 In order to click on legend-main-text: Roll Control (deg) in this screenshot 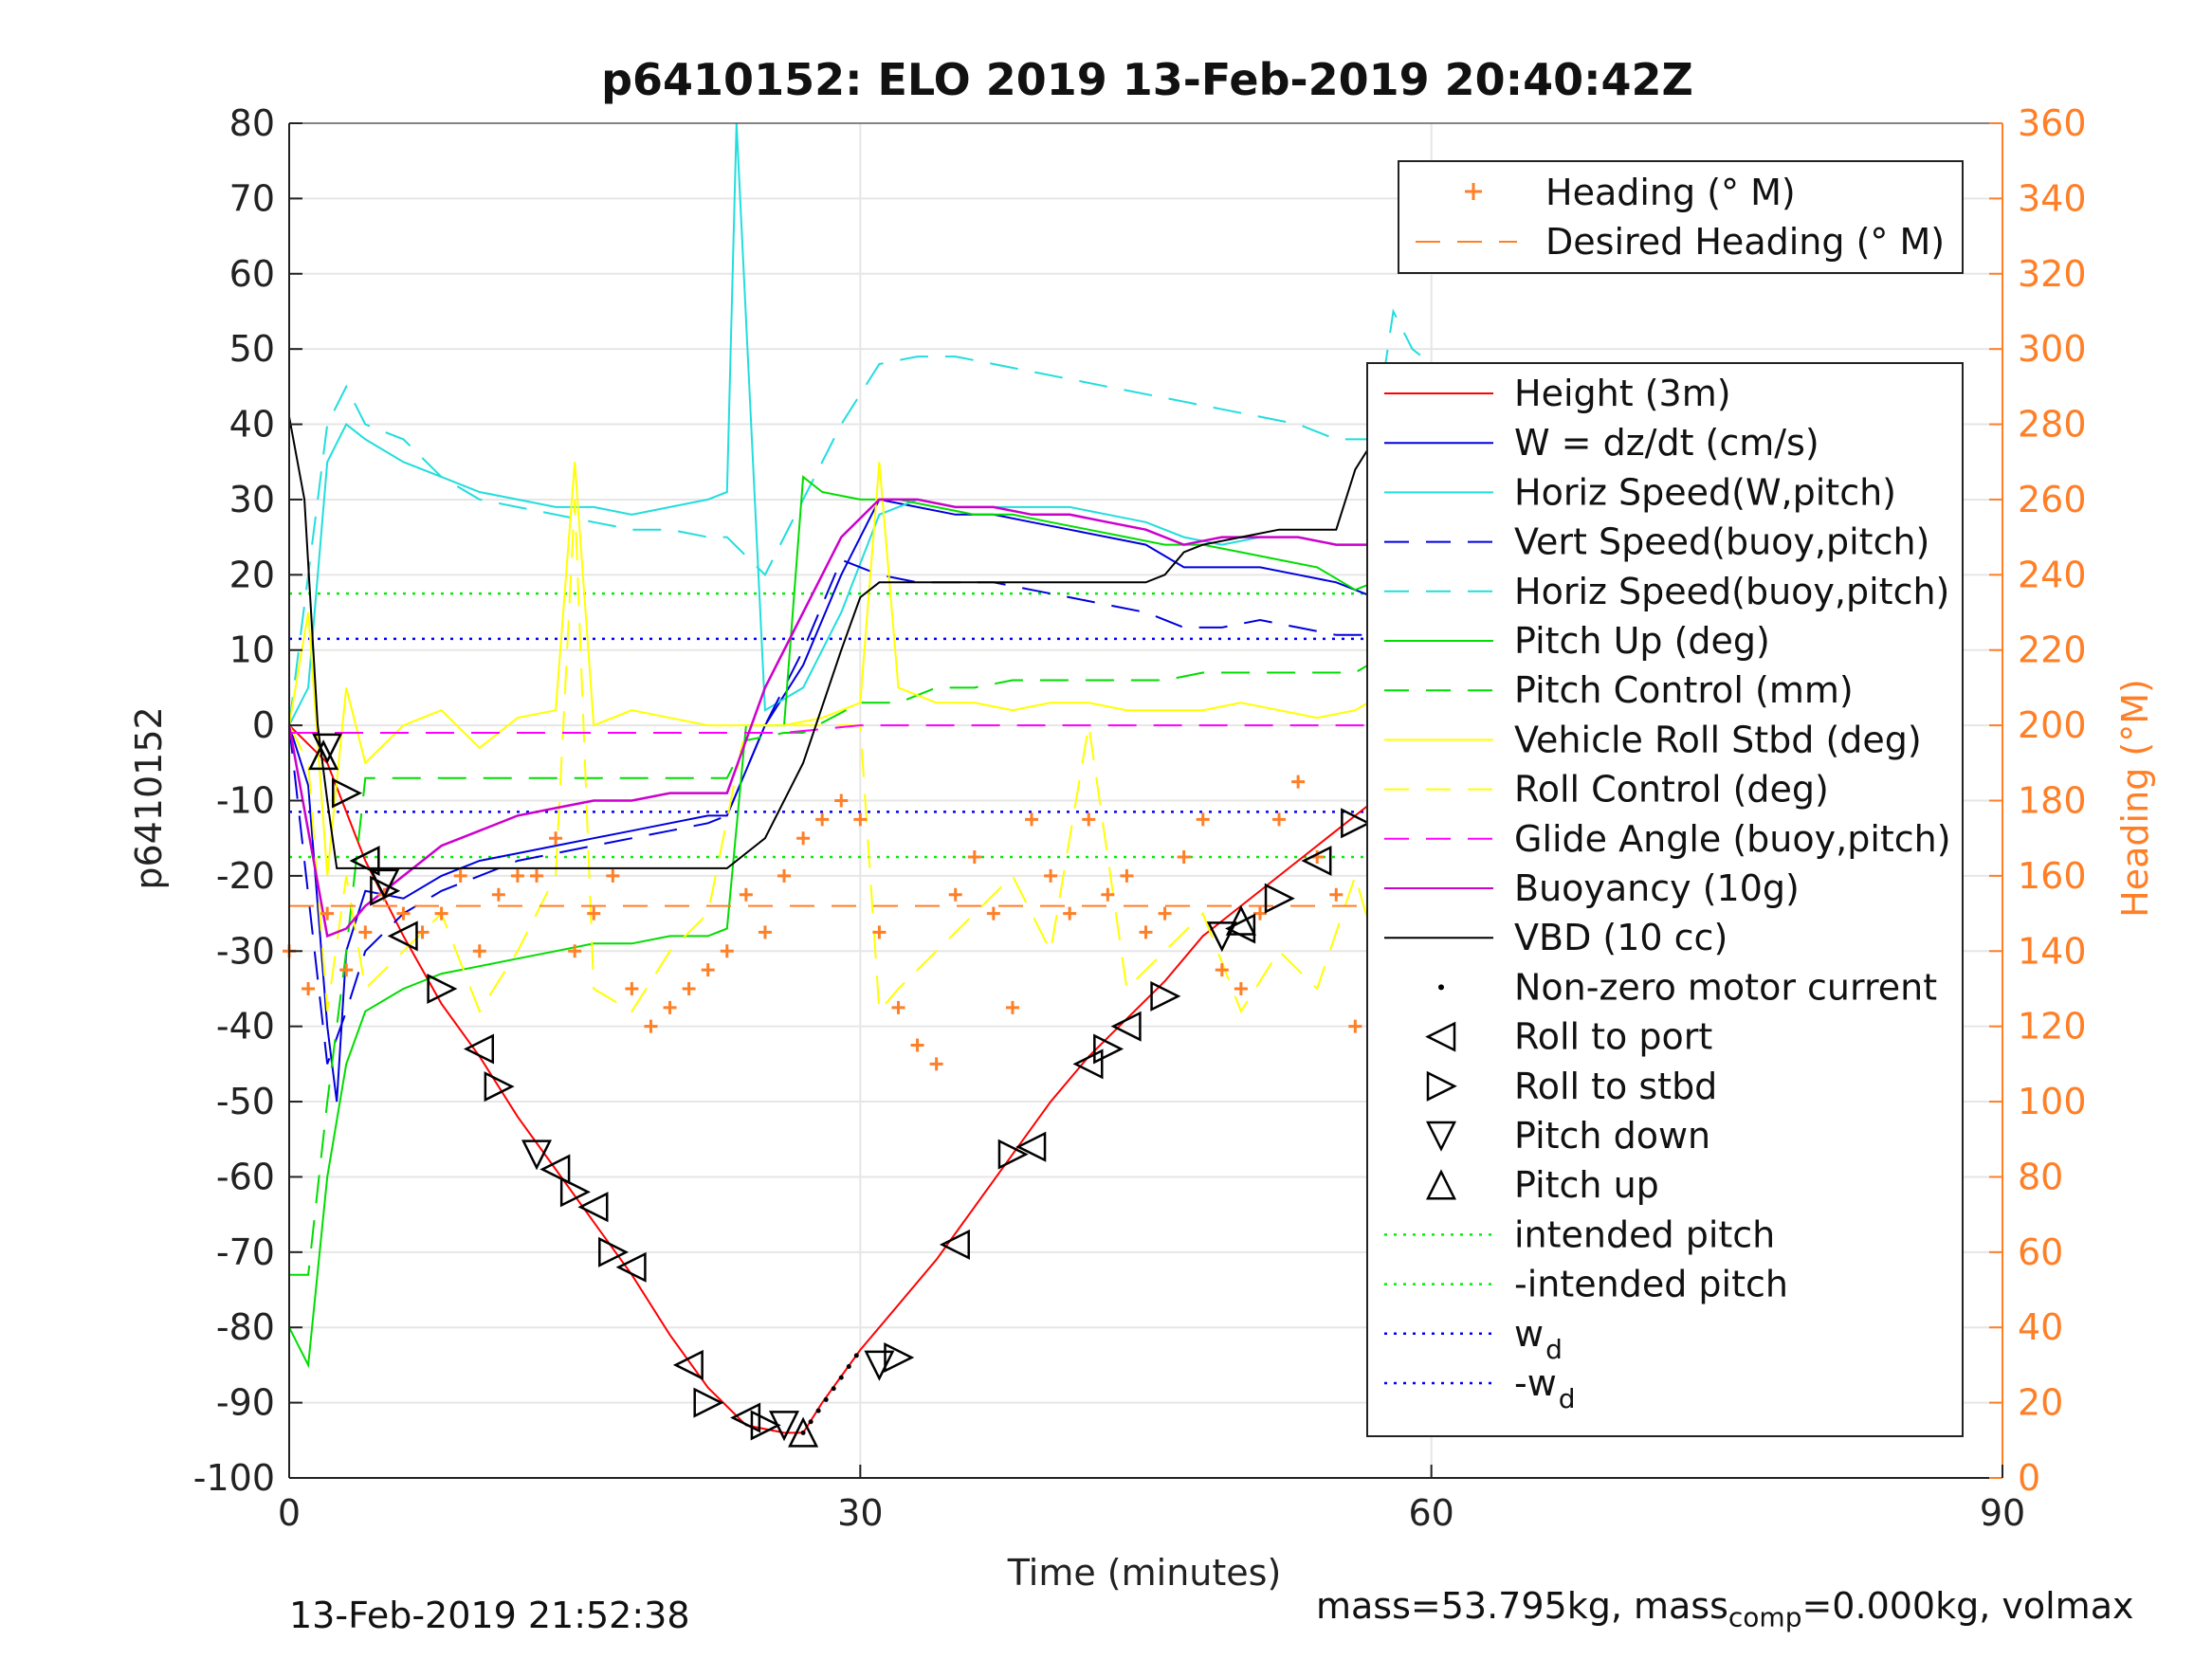, I will do `click(1671, 790)`.